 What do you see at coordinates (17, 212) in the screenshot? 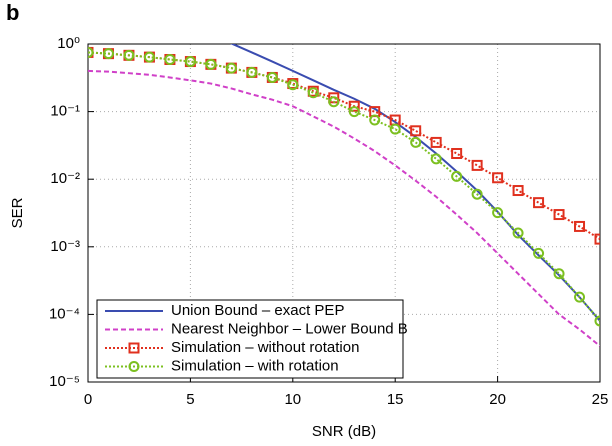
I see `y-axis-label: SER` at bounding box center [17, 212].